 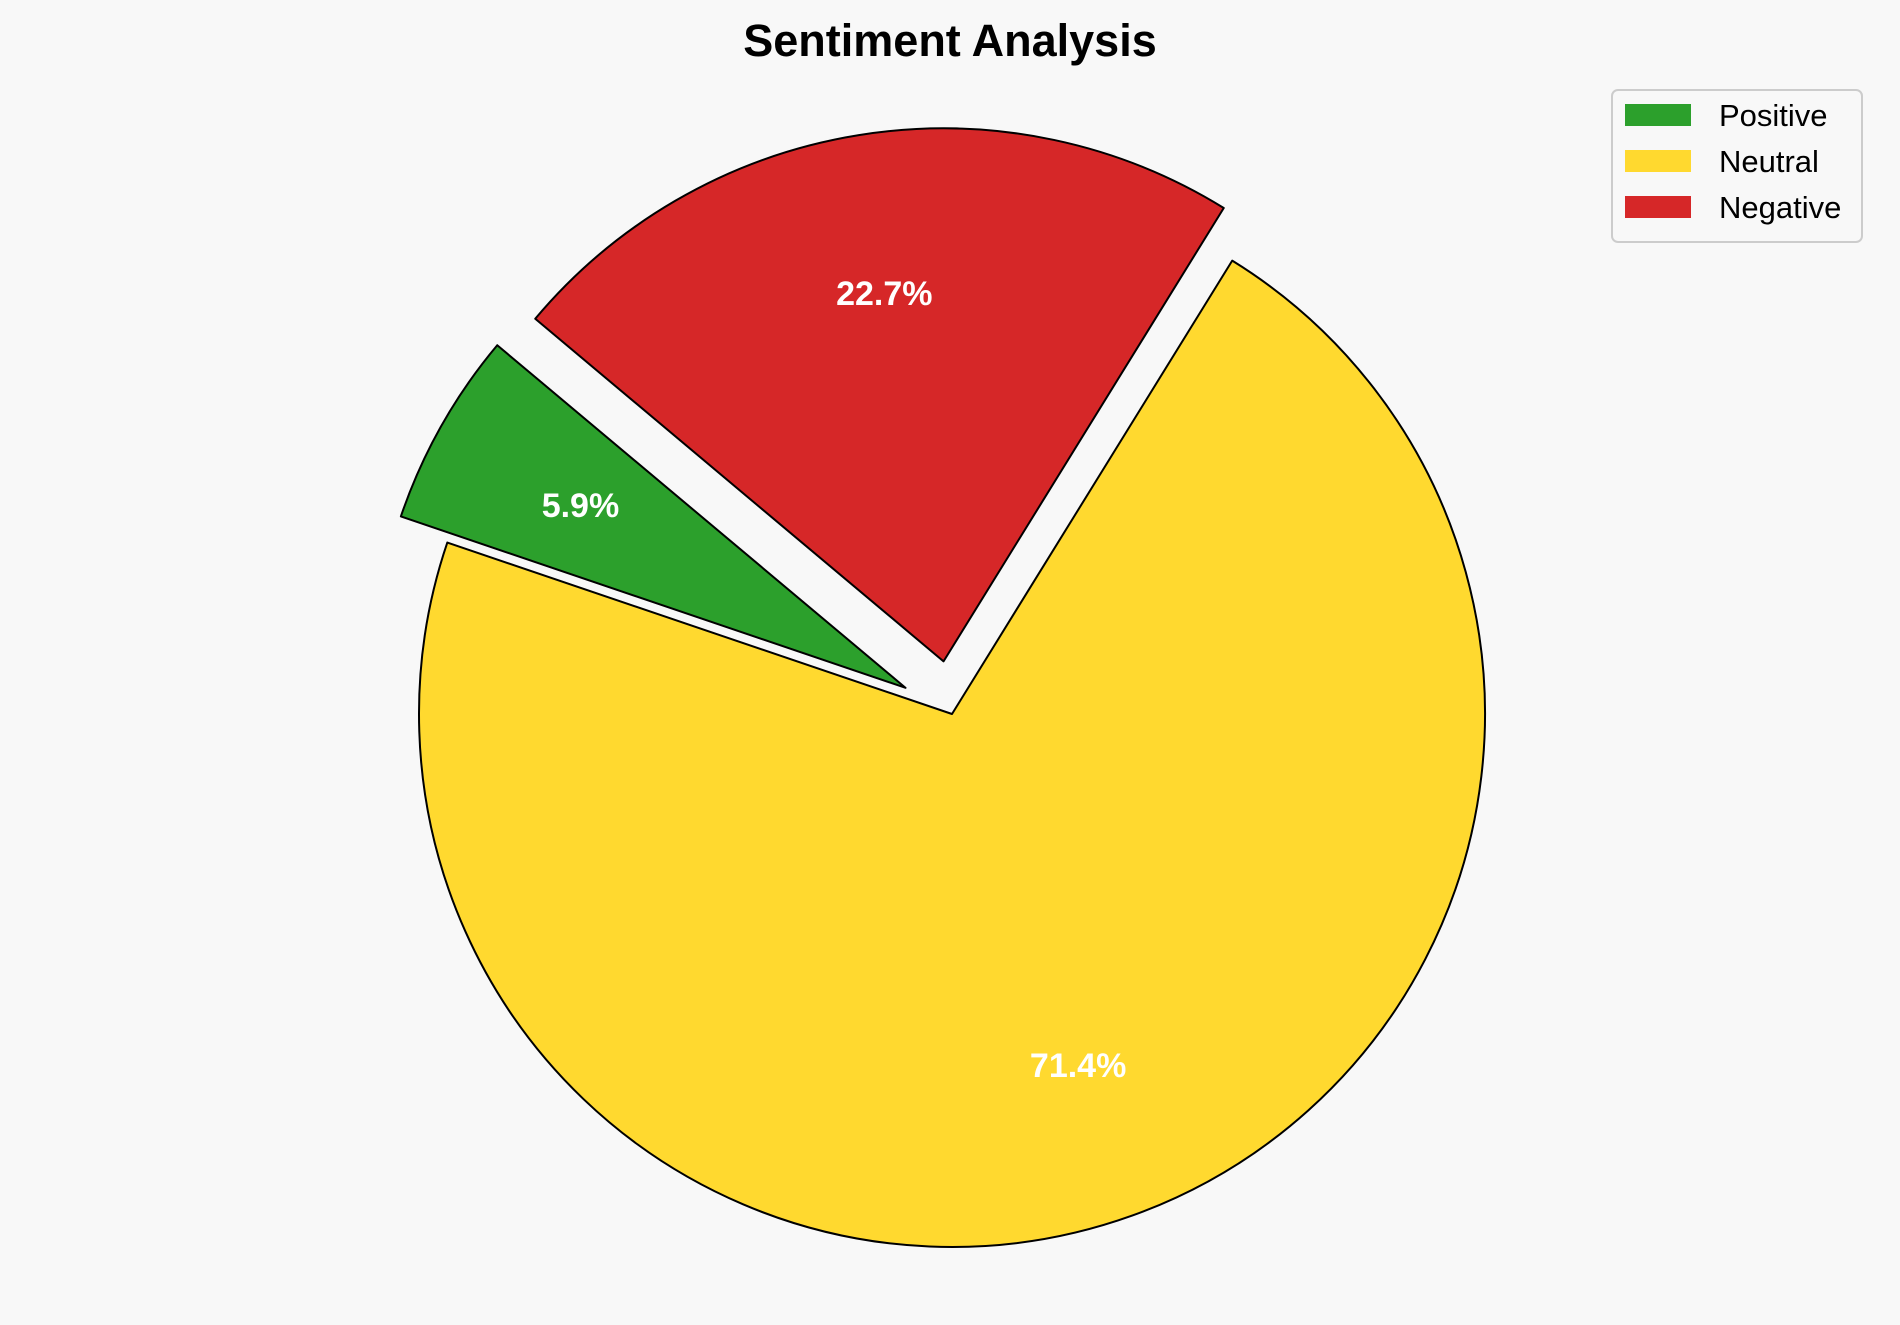 What do you see at coordinates (1769, 161) in the screenshot?
I see `legend-label-neutral: Neutral` at bounding box center [1769, 161].